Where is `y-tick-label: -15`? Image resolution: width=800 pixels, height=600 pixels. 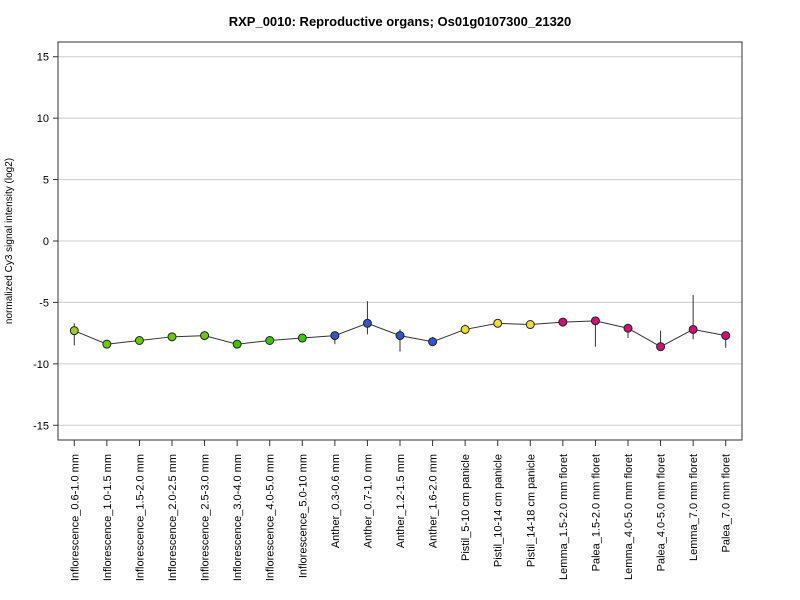 y-tick-label: -15 is located at coordinates (41, 426).